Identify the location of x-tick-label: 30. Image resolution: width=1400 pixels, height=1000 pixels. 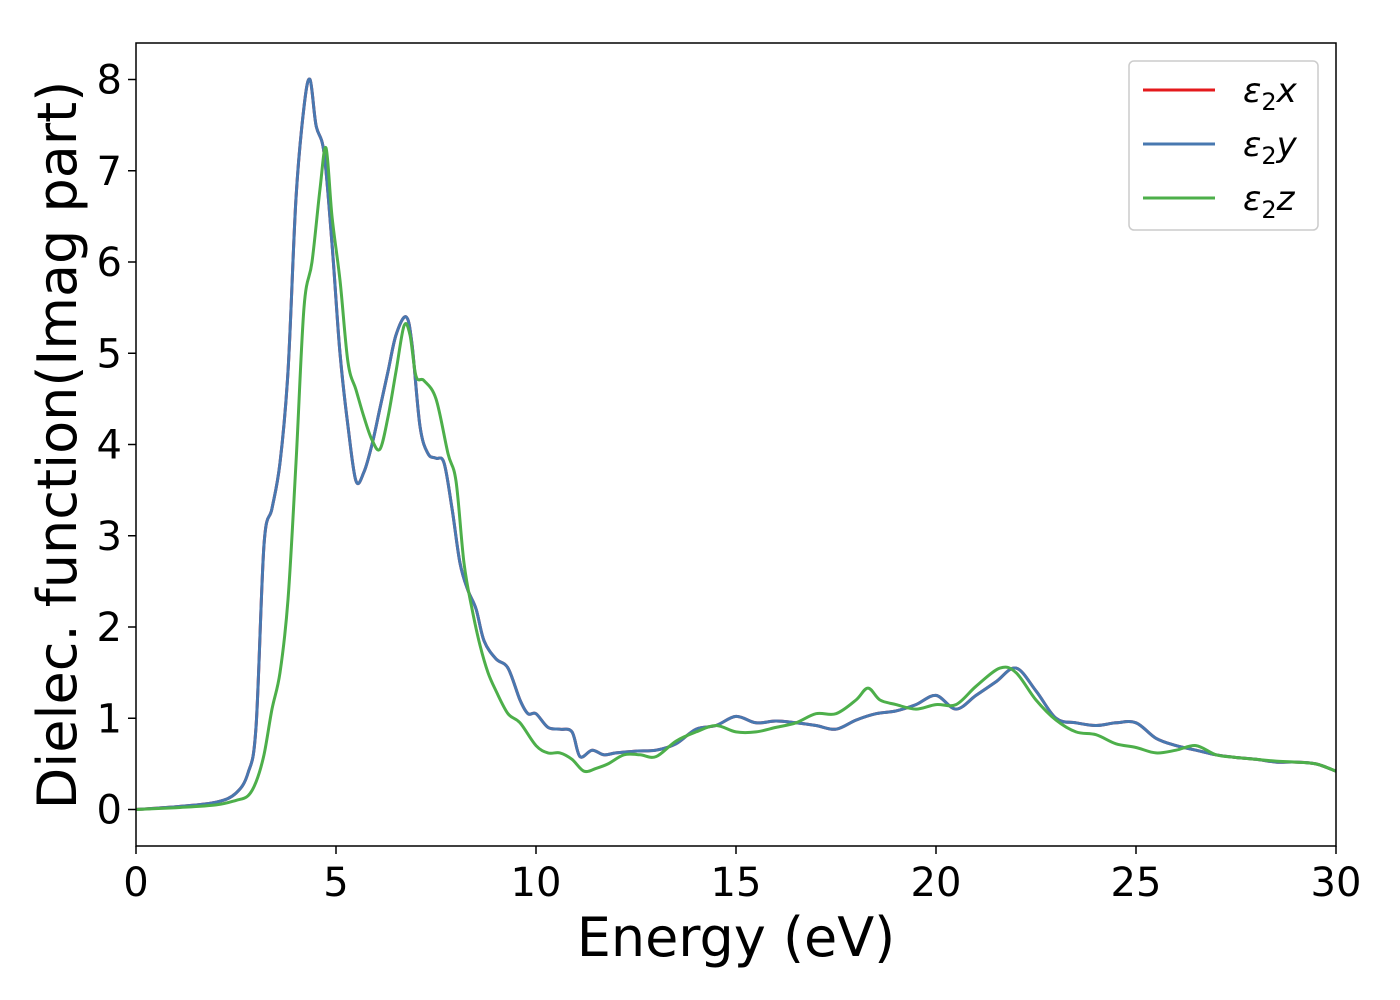
(1336, 883).